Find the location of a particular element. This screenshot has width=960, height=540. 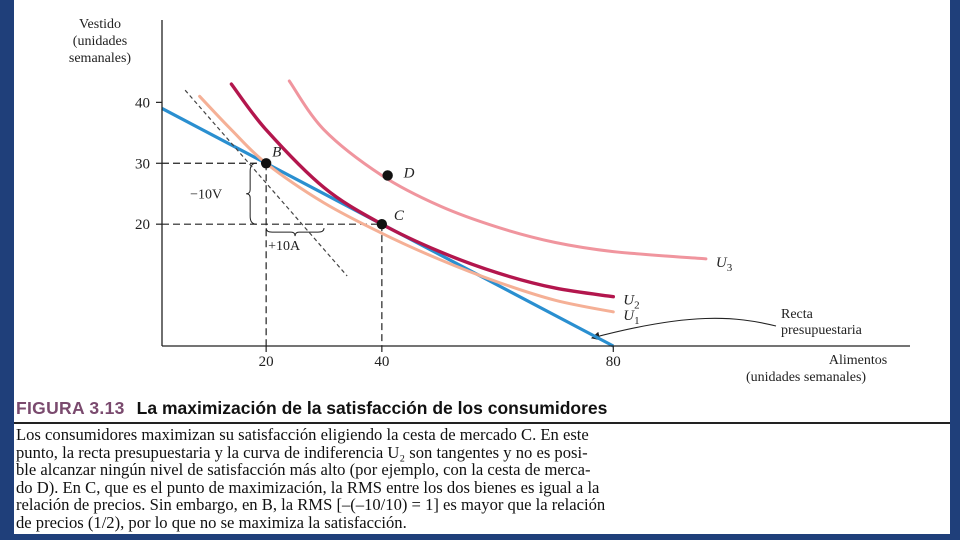

delta-v-annotation: −10V is located at coordinates (206, 195).